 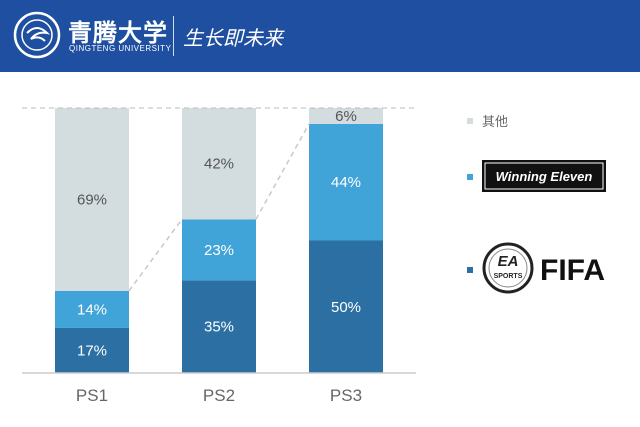 I want to click on data-label-ps3-winning-eleven: 44%, so click(x=346, y=182).